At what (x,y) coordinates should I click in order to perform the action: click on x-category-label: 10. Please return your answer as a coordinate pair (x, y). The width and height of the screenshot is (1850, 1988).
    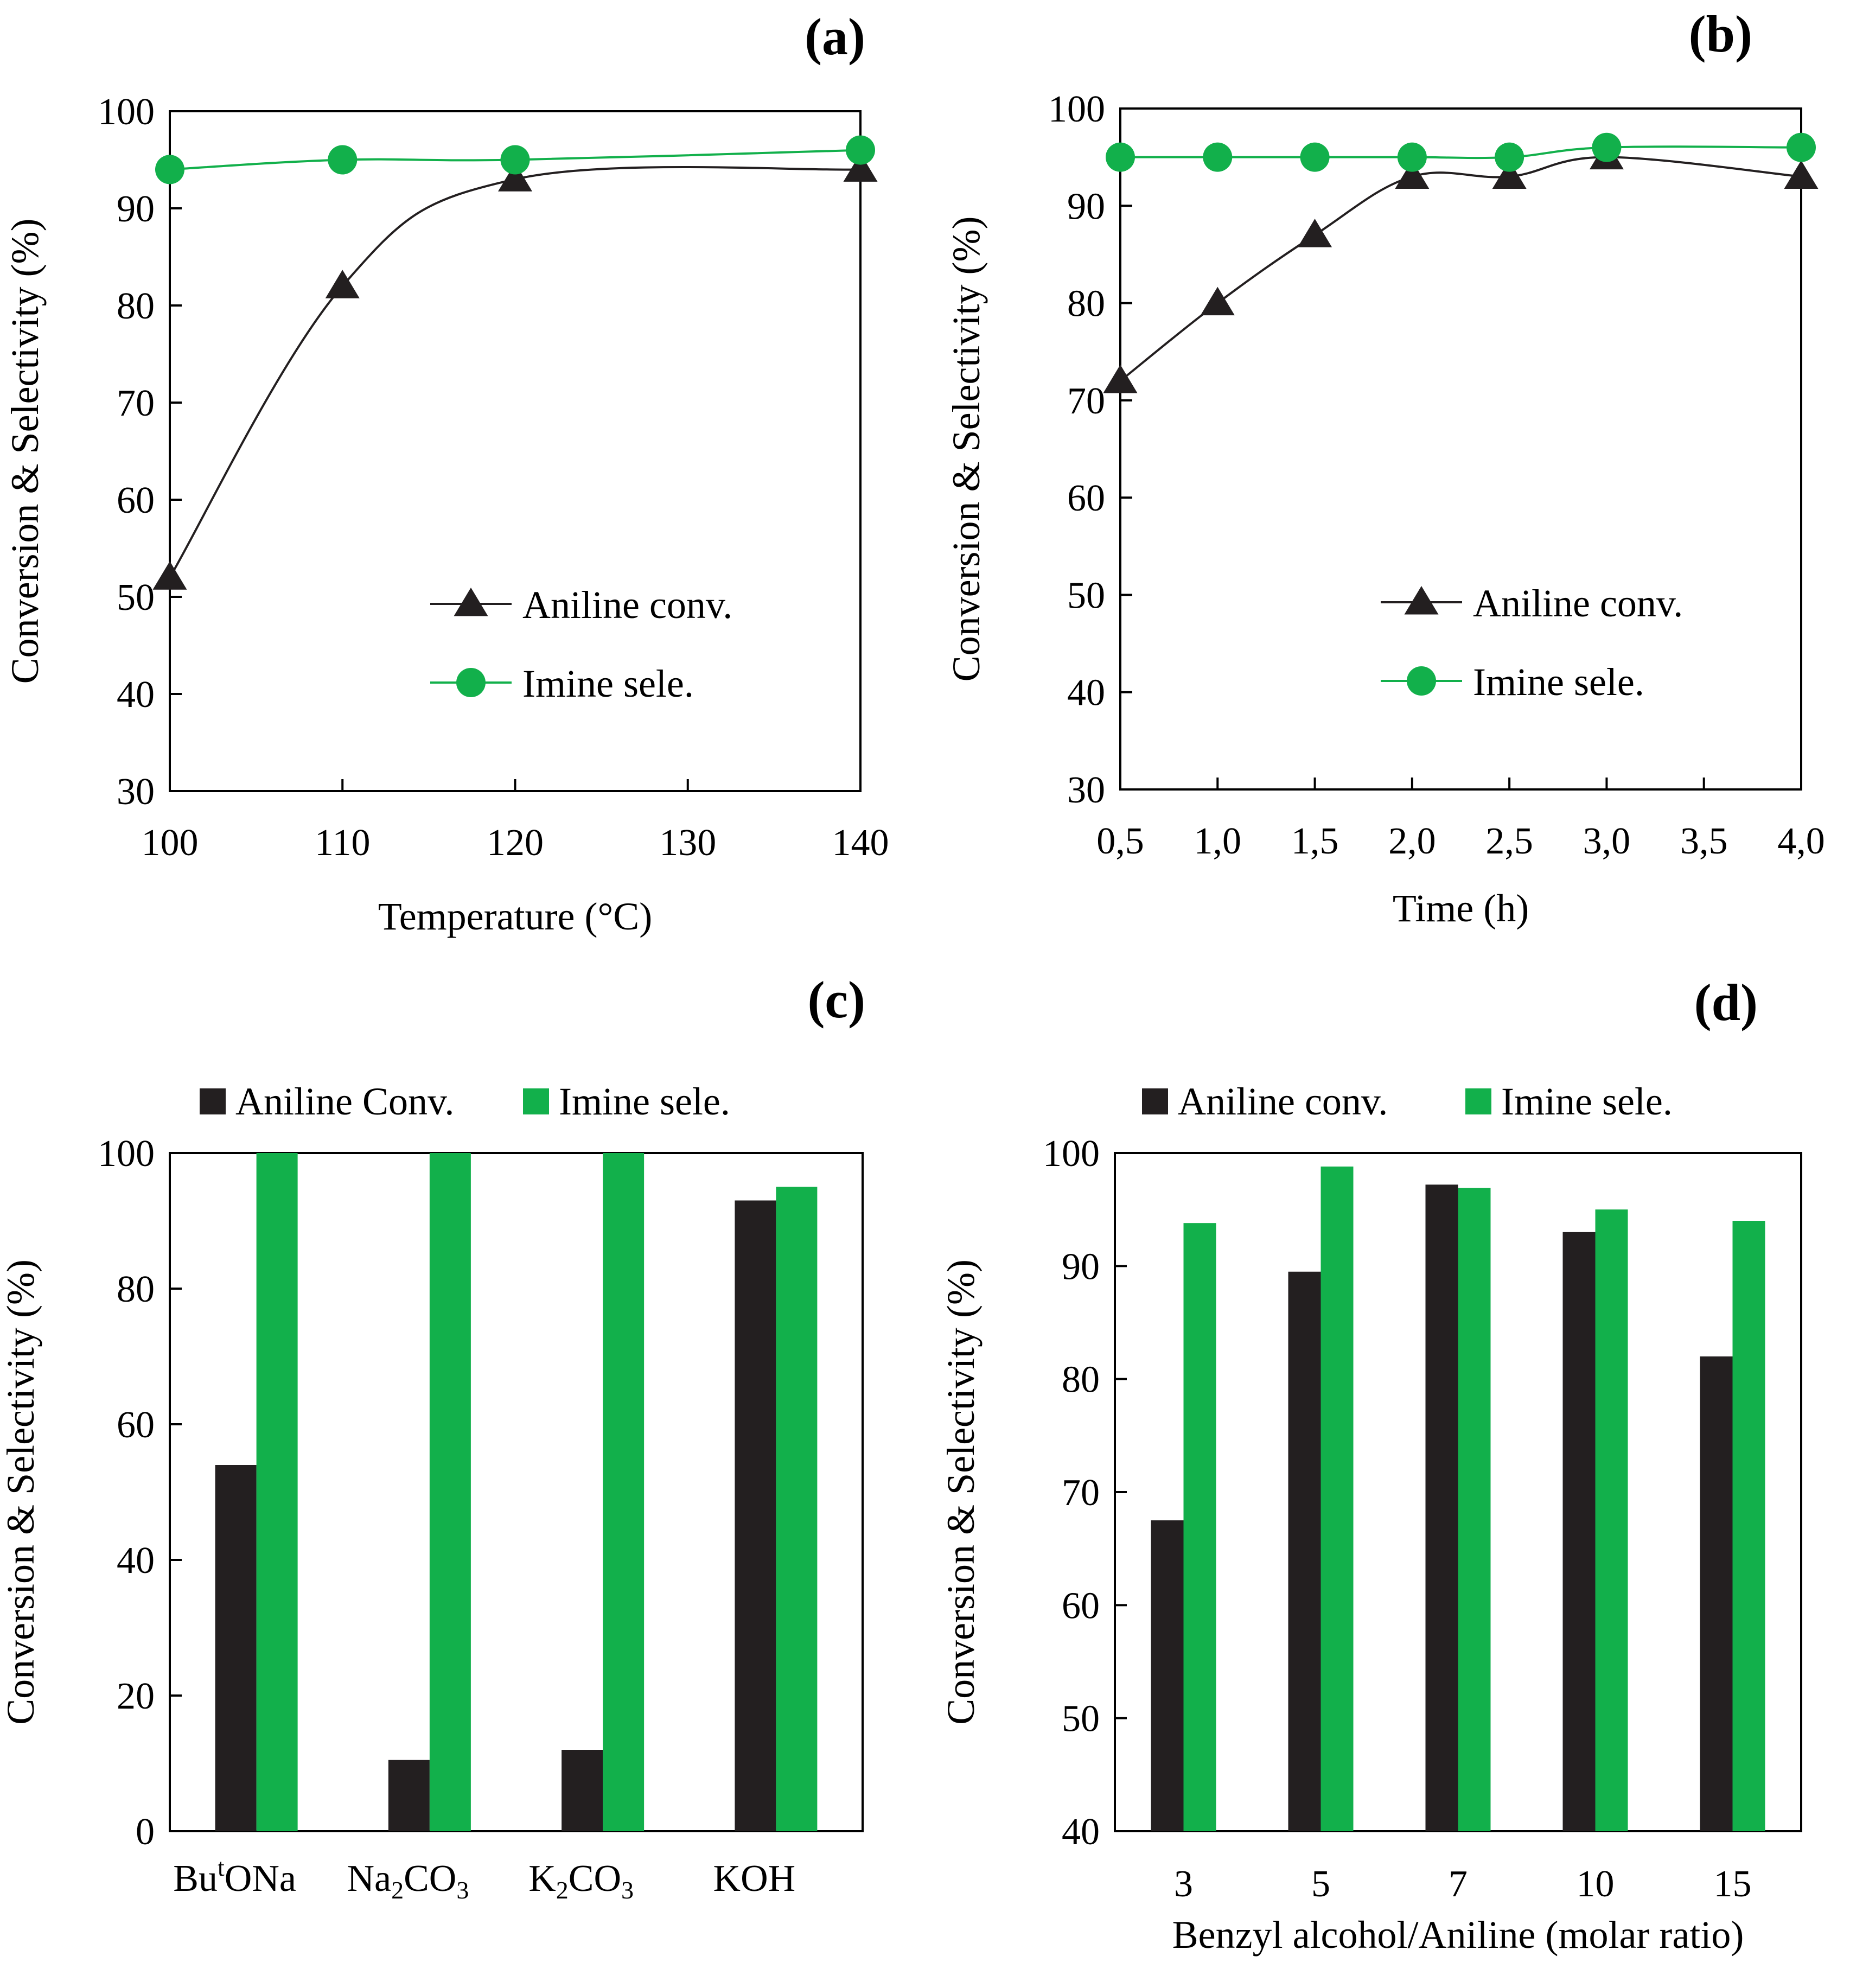
    Looking at the image, I should click on (1596, 1884).